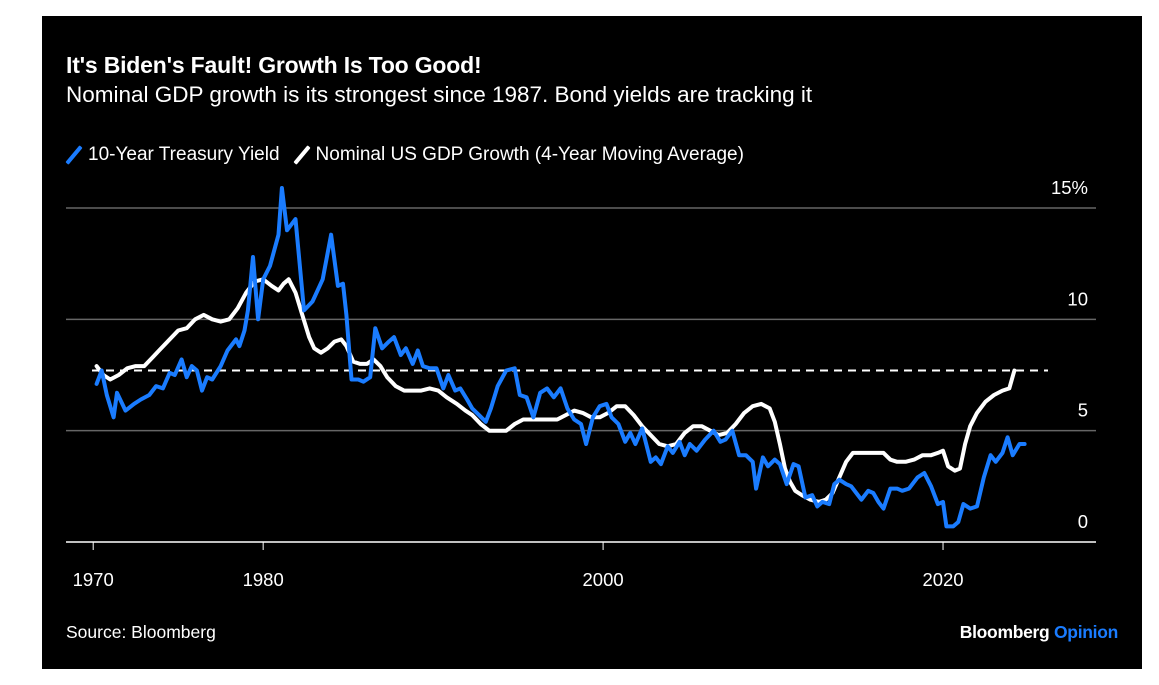 Image resolution: width=1159 pixels, height=685 pixels. Describe the element at coordinates (274, 65) in the screenshot. I see `chart-title: It's Biden's Fault! Growth Is Too Good!` at that location.